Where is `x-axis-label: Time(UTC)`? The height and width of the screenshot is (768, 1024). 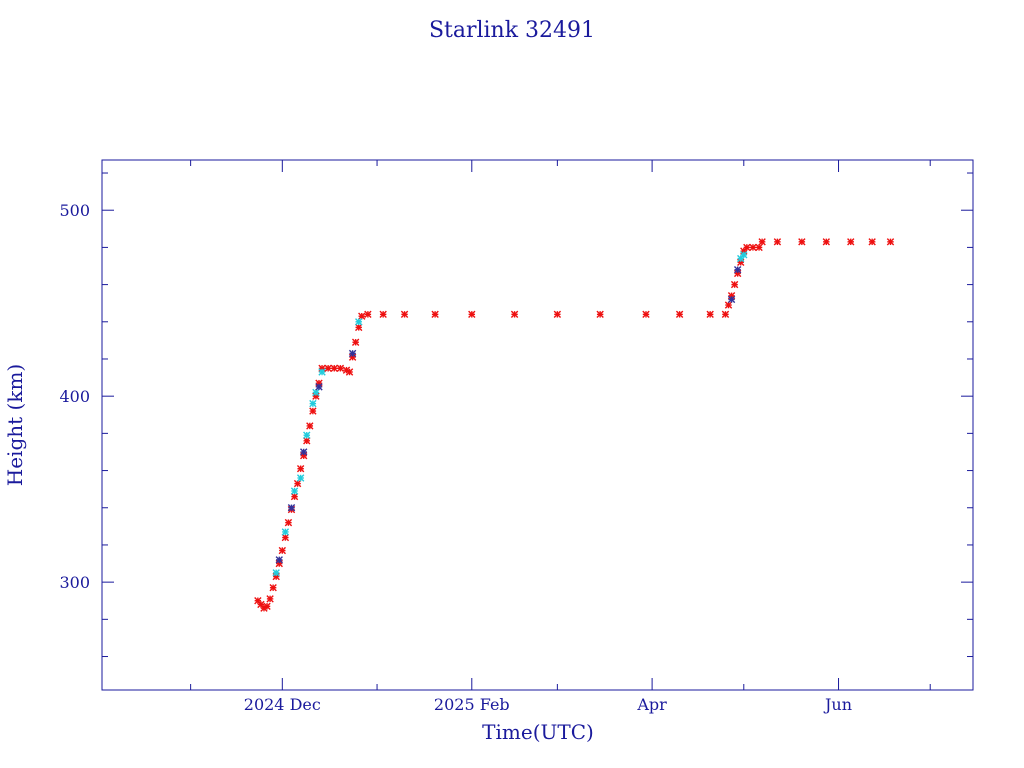 x-axis-label: Time(UTC) is located at coordinates (538, 732).